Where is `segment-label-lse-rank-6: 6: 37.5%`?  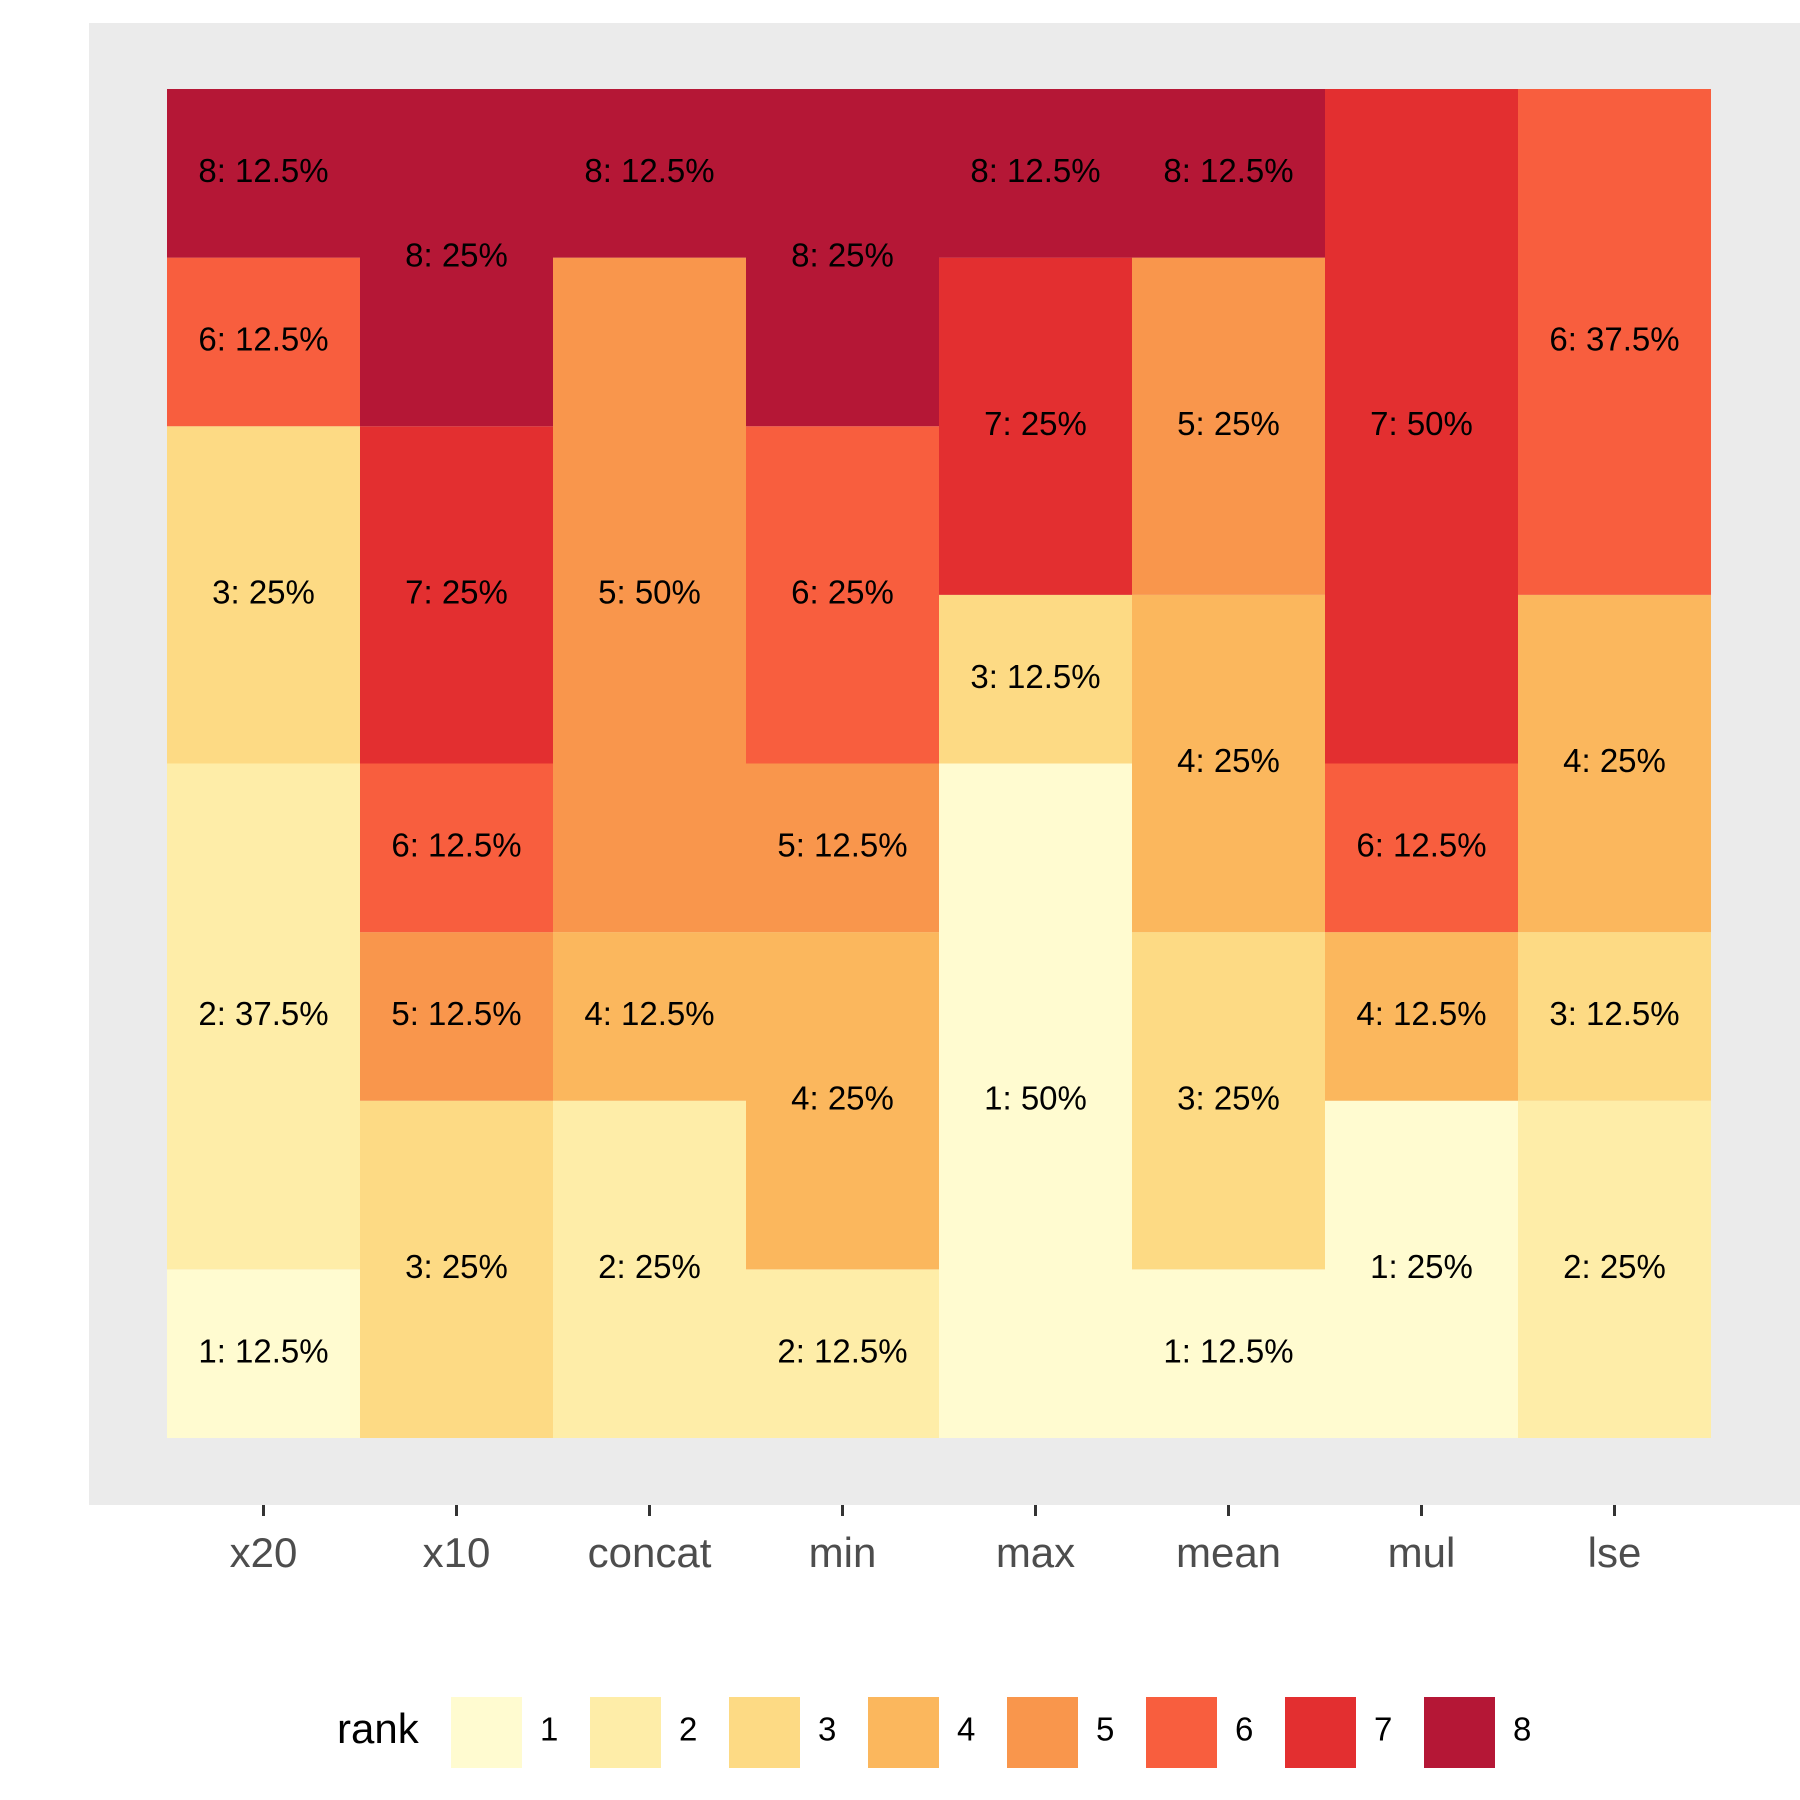
segment-label-lse-rank-6: 6: 37.5% is located at coordinates (1614, 339).